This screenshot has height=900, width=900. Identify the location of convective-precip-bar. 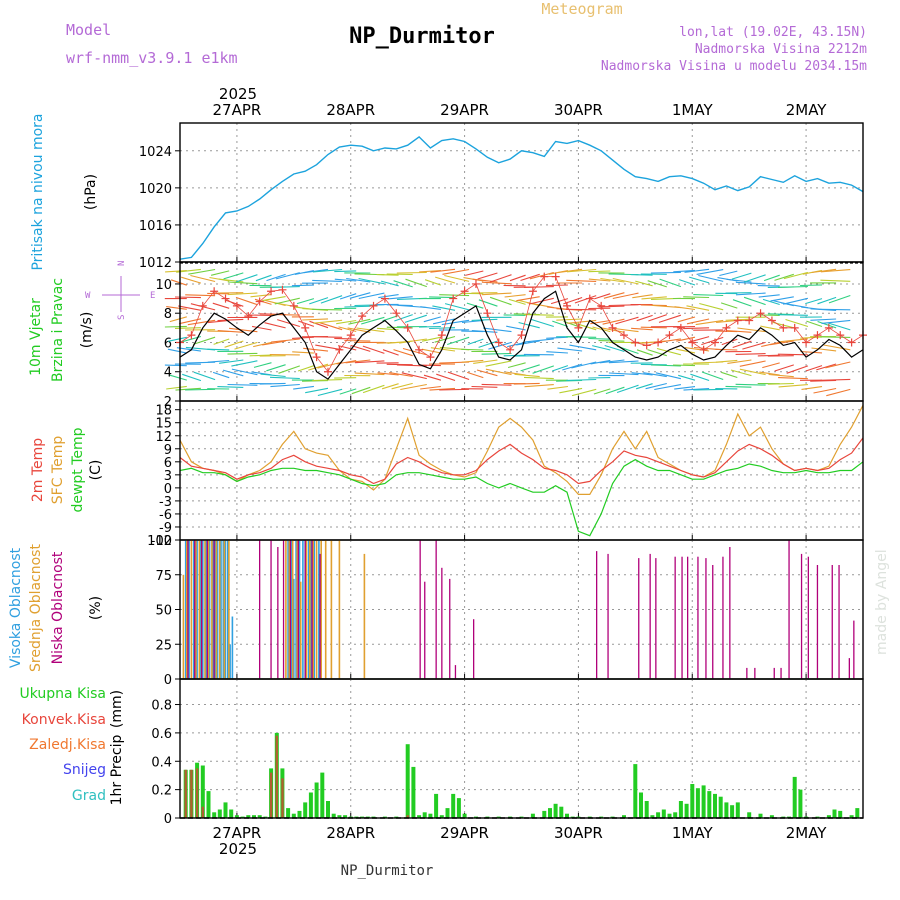
(202, 812).